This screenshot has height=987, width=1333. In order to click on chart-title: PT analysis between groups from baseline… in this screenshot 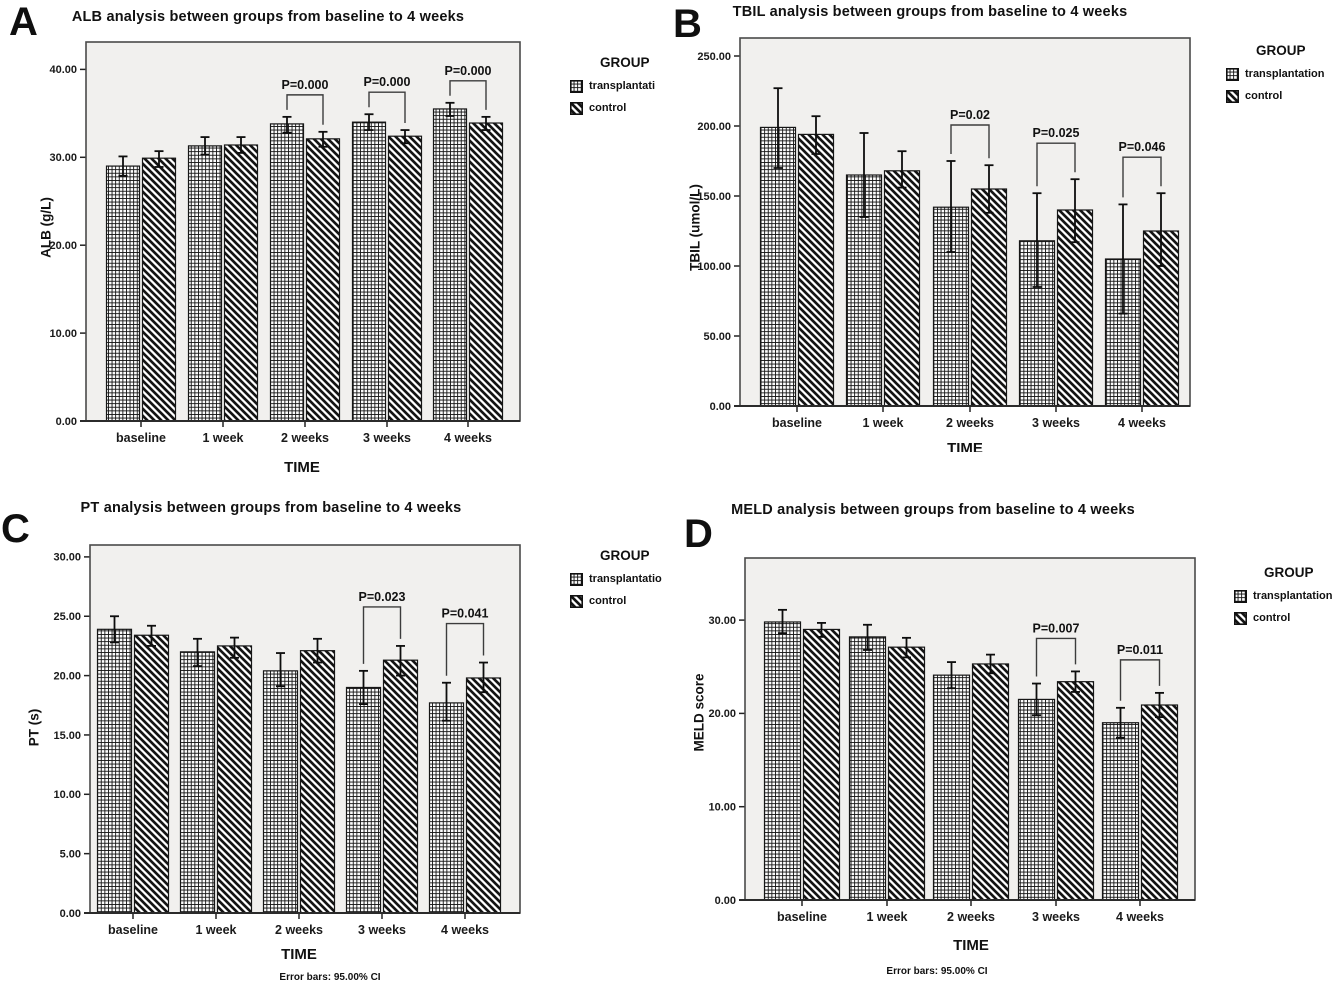, I will do `click(271, 508)`.